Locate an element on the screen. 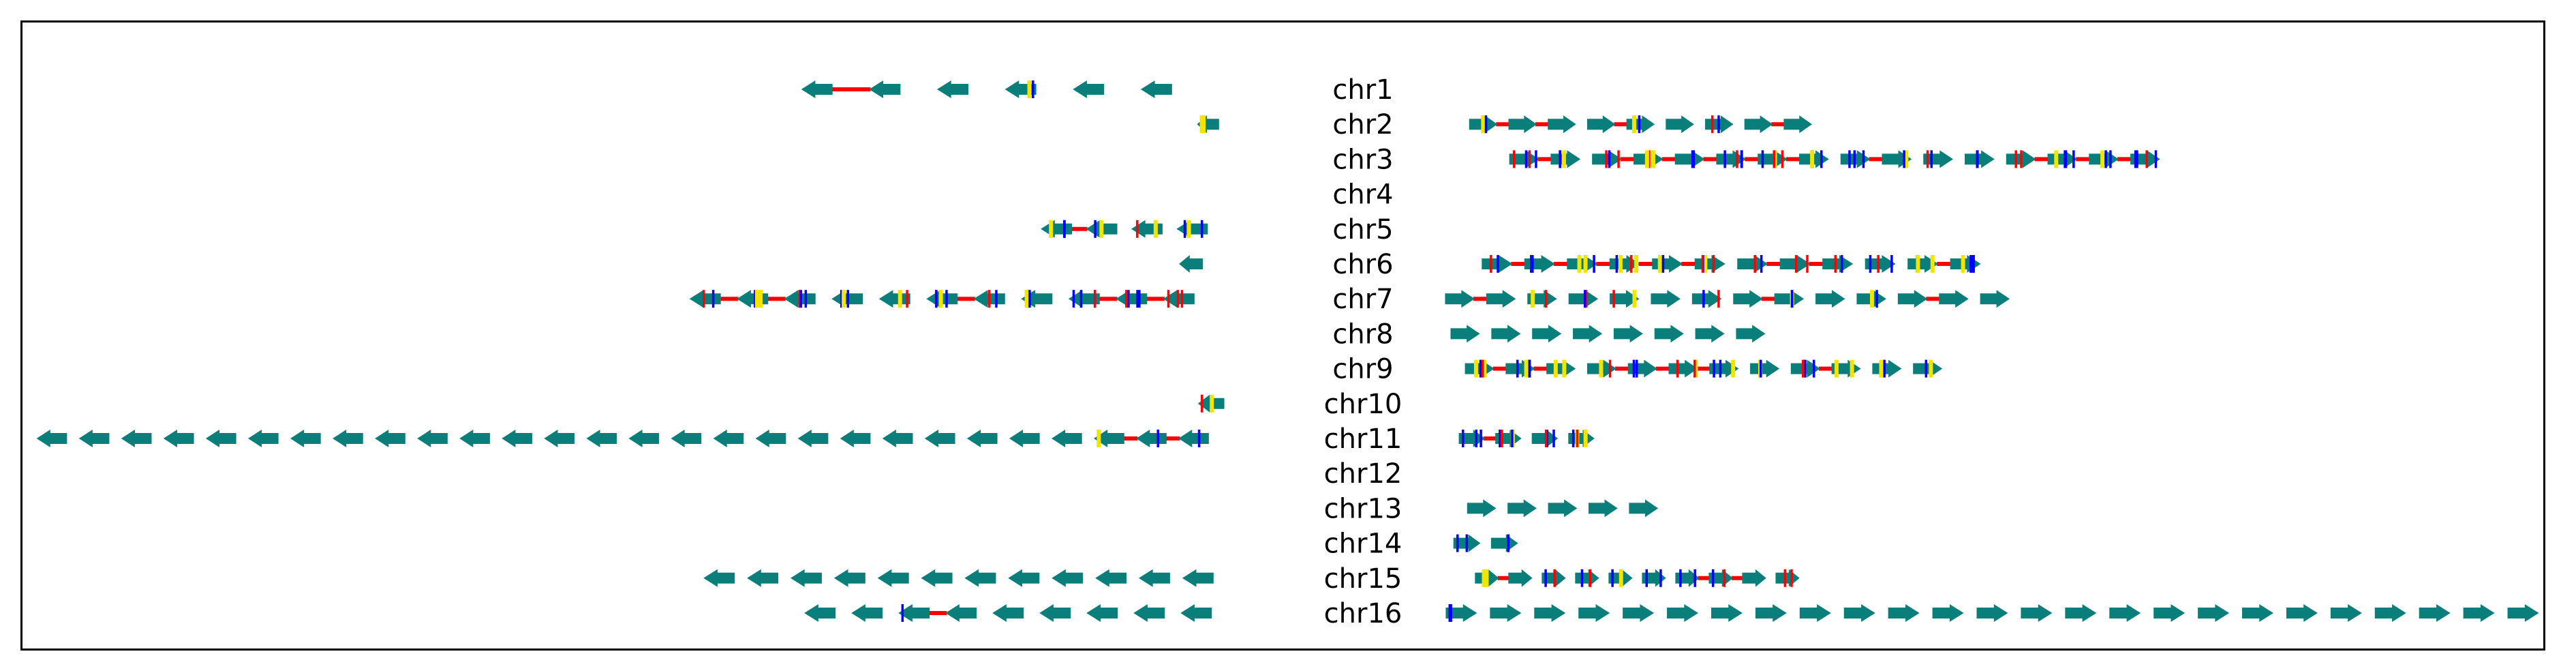 The width and height of the screenshot is (2576, 671). chromosome-label: chr3 is located at coordinates (1362, 159).